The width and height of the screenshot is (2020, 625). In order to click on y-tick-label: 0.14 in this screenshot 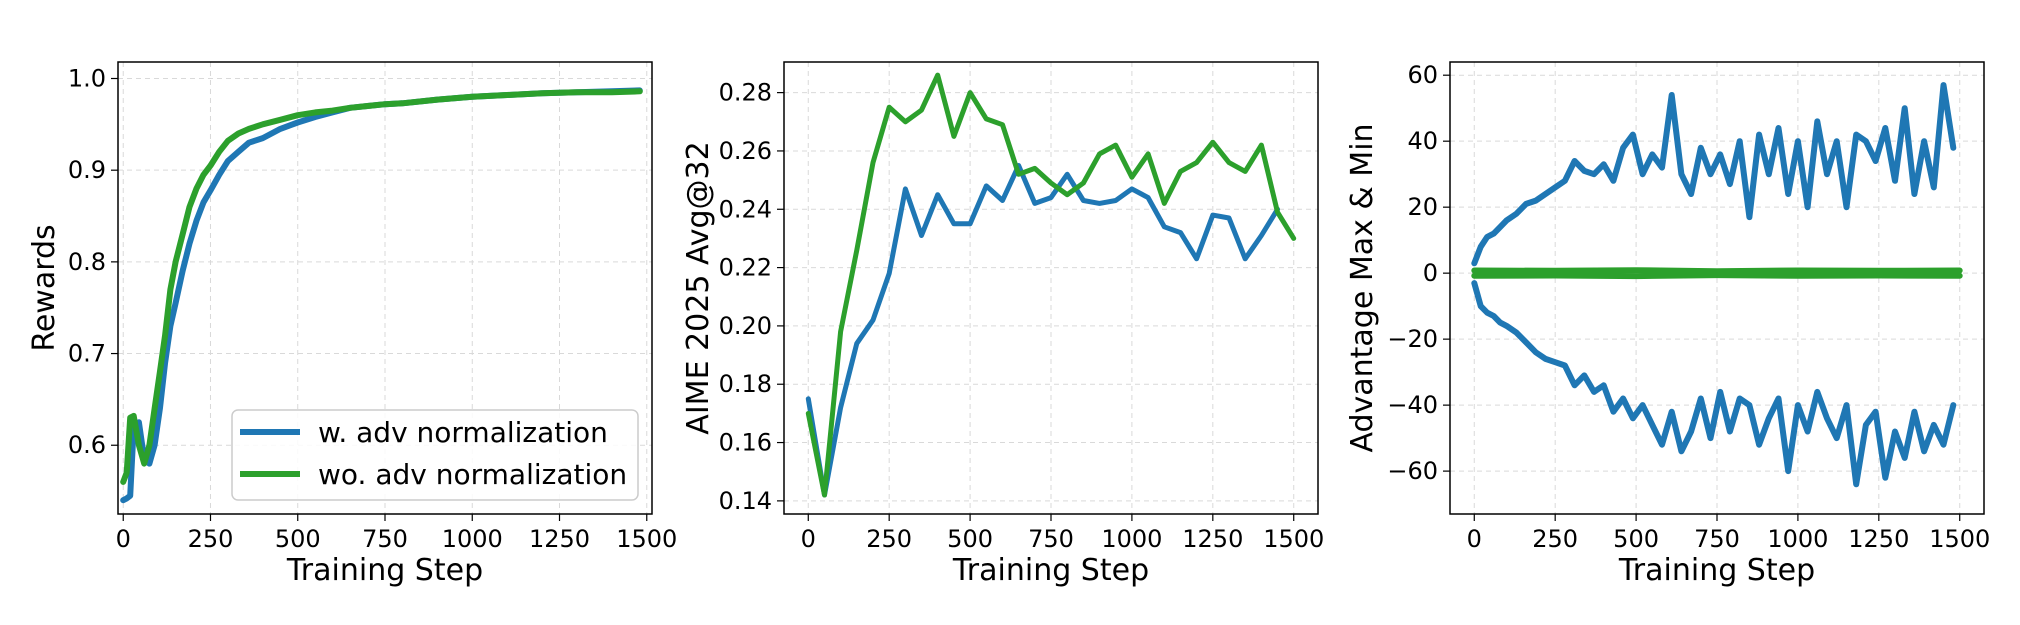, I will do `click(745, 501)`.